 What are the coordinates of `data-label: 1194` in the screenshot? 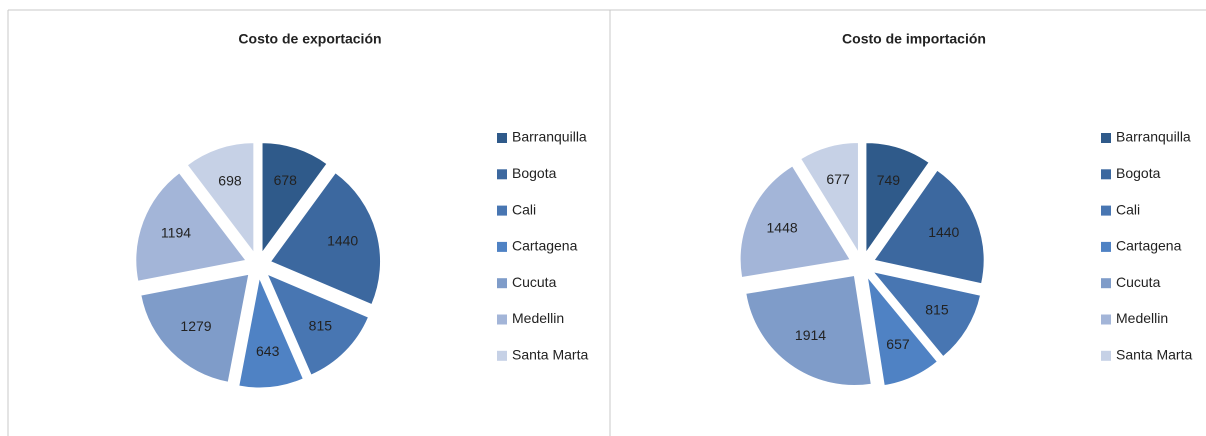 It's located at (176, 232).